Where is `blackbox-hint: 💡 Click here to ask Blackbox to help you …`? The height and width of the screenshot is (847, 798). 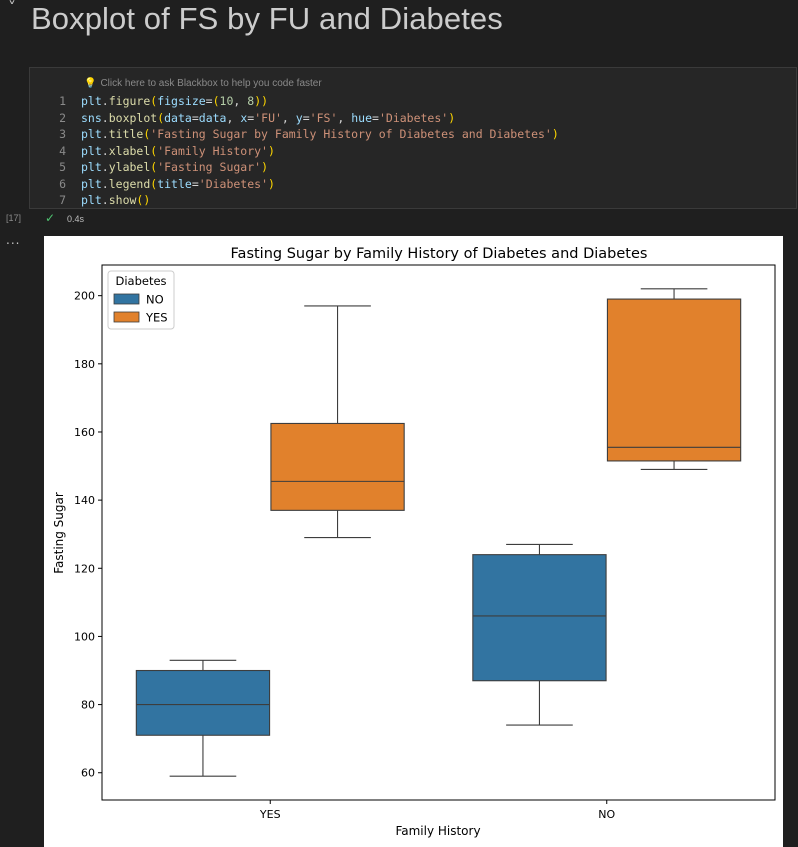 blackbox-hint: 💡 Click here to ask Blackbox to help you … is located at coordinates (203, 83).